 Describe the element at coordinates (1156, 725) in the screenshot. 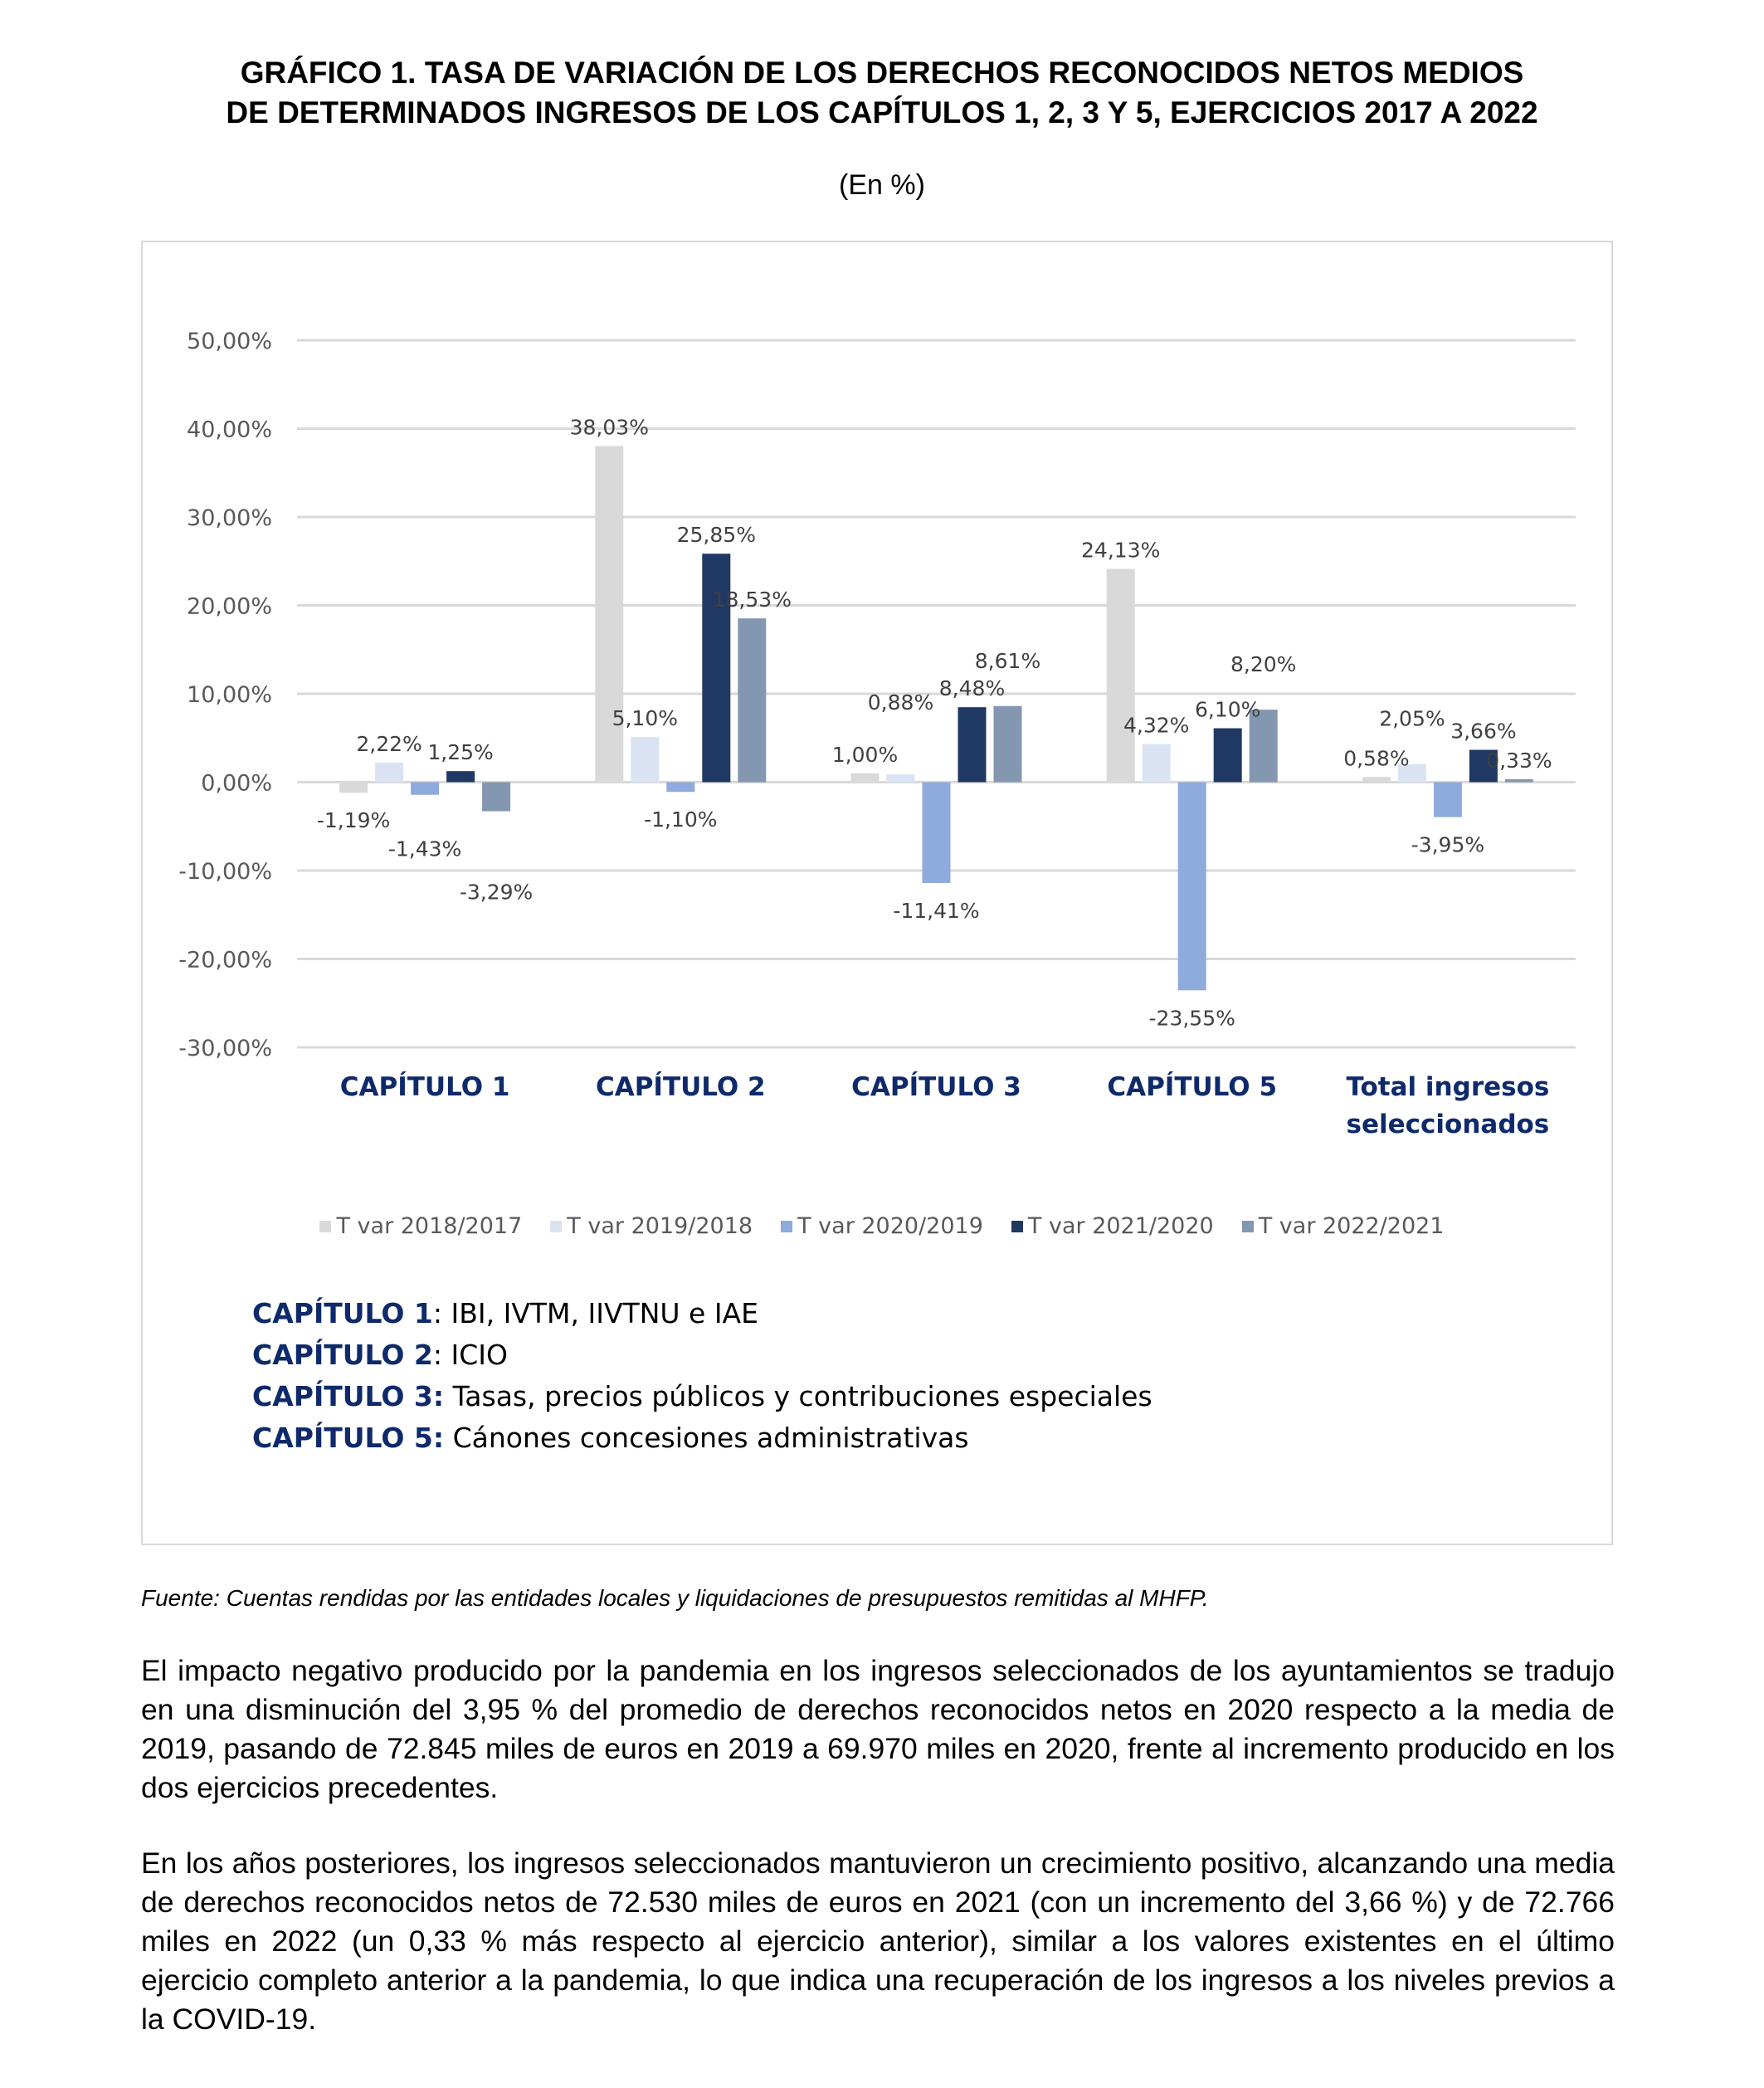

I see `data-label: 4,32%` at that location.